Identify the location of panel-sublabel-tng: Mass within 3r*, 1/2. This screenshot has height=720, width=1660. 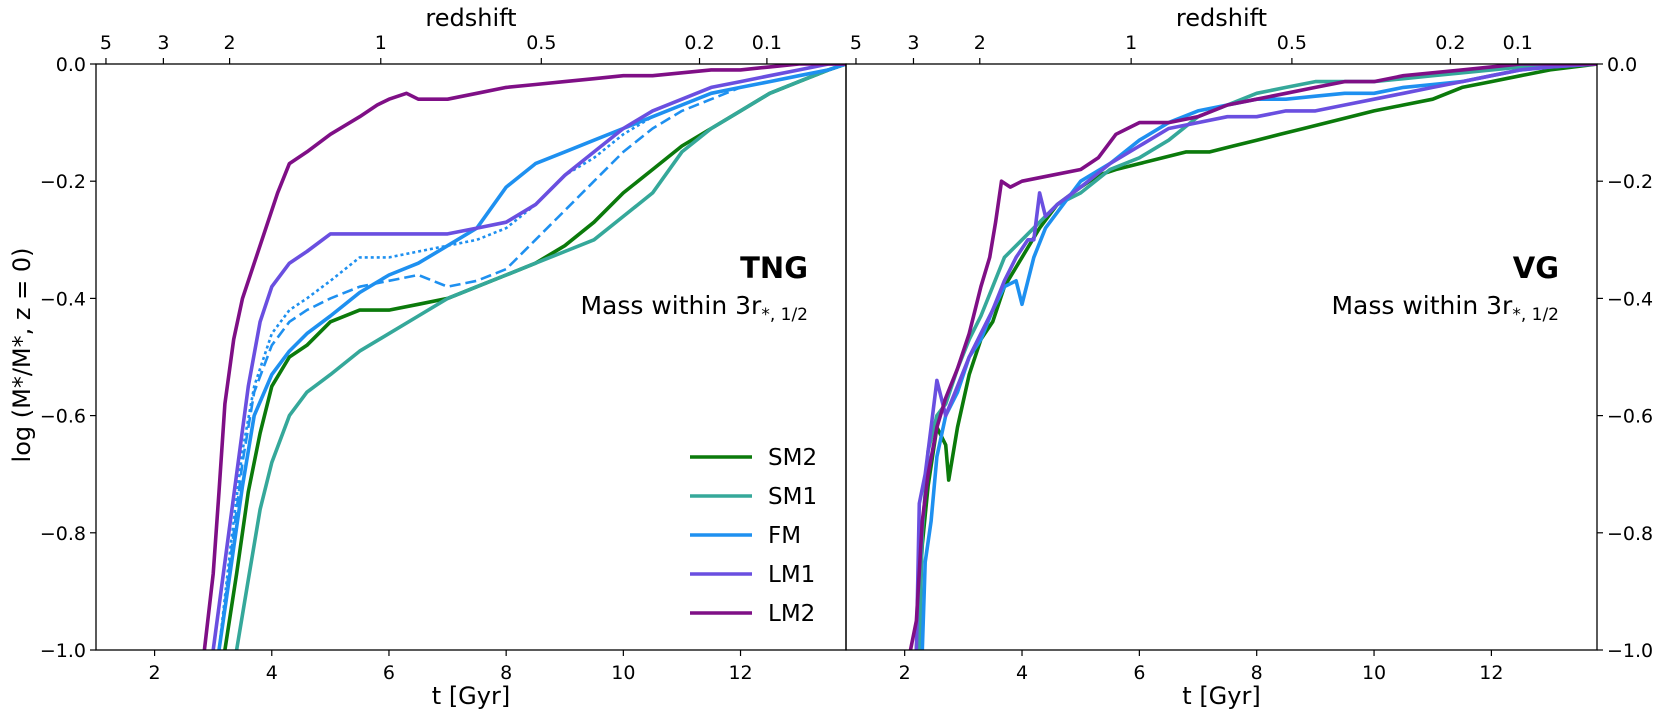
(694, 308).